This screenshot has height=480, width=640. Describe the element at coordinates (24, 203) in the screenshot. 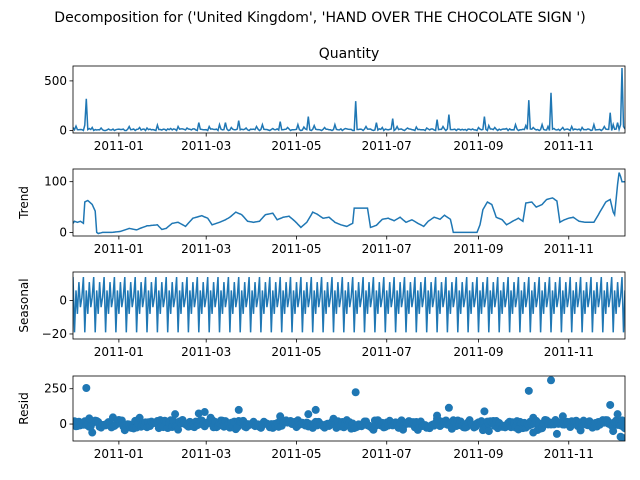

I see `y-axis-label: Trend` at that location.